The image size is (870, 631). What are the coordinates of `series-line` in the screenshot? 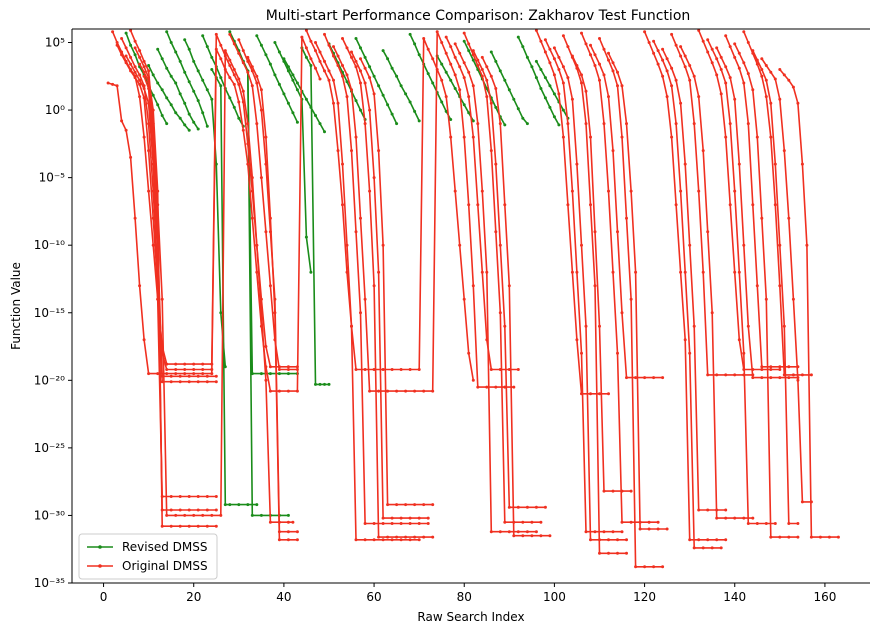 It's located at (376, 81).